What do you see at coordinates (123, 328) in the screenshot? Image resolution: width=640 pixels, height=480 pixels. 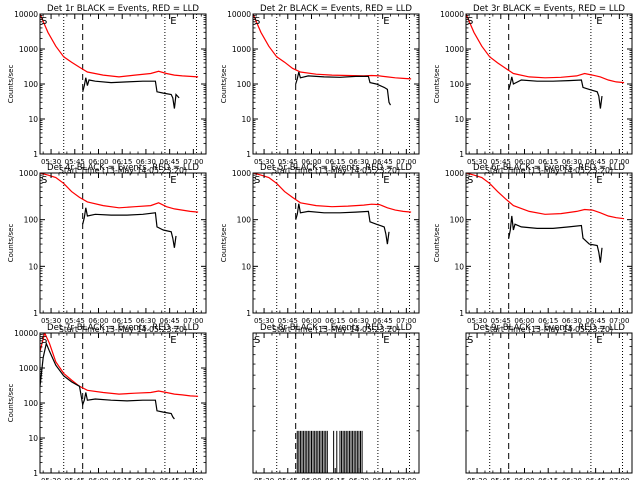 I see `chart-title: Det 7r BLACK = Events, RED = LLD` at bounding box center [123, 328].